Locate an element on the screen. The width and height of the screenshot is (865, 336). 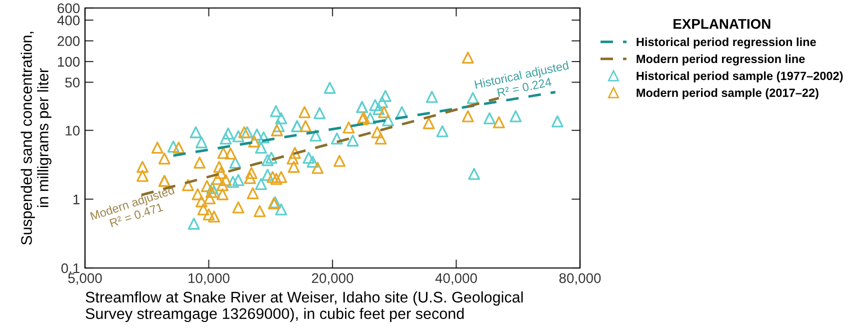
y-tick-label: 600 is located at coordinates (69, 8).